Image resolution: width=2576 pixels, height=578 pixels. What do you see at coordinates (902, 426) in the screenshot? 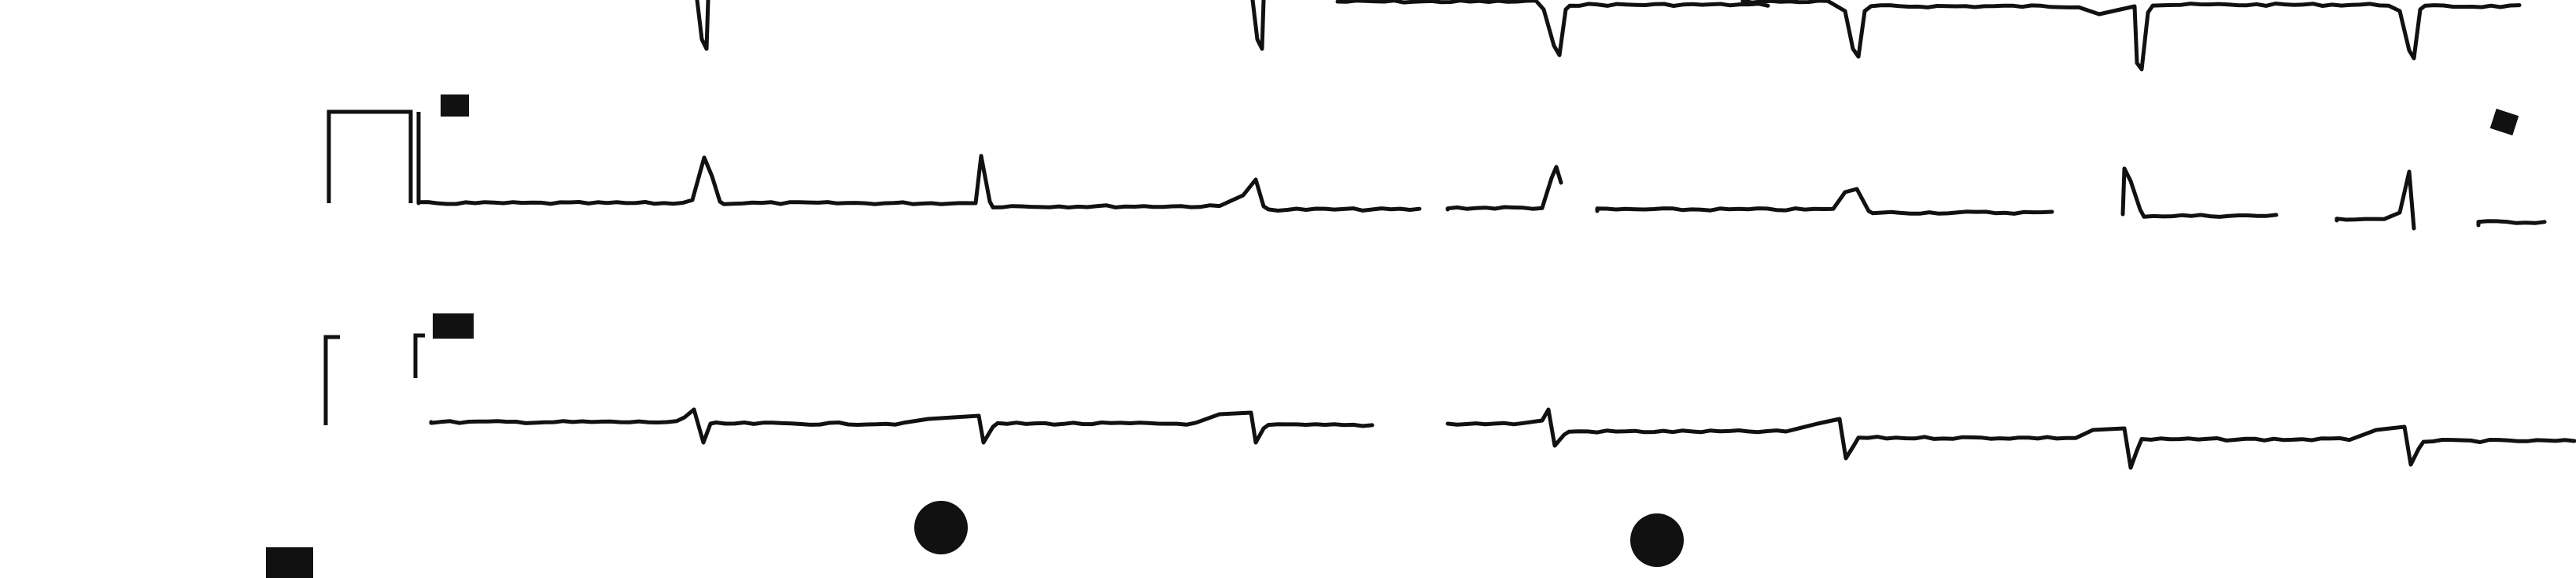
I see `trace-bottom-a` at bounding box center [902, 426].